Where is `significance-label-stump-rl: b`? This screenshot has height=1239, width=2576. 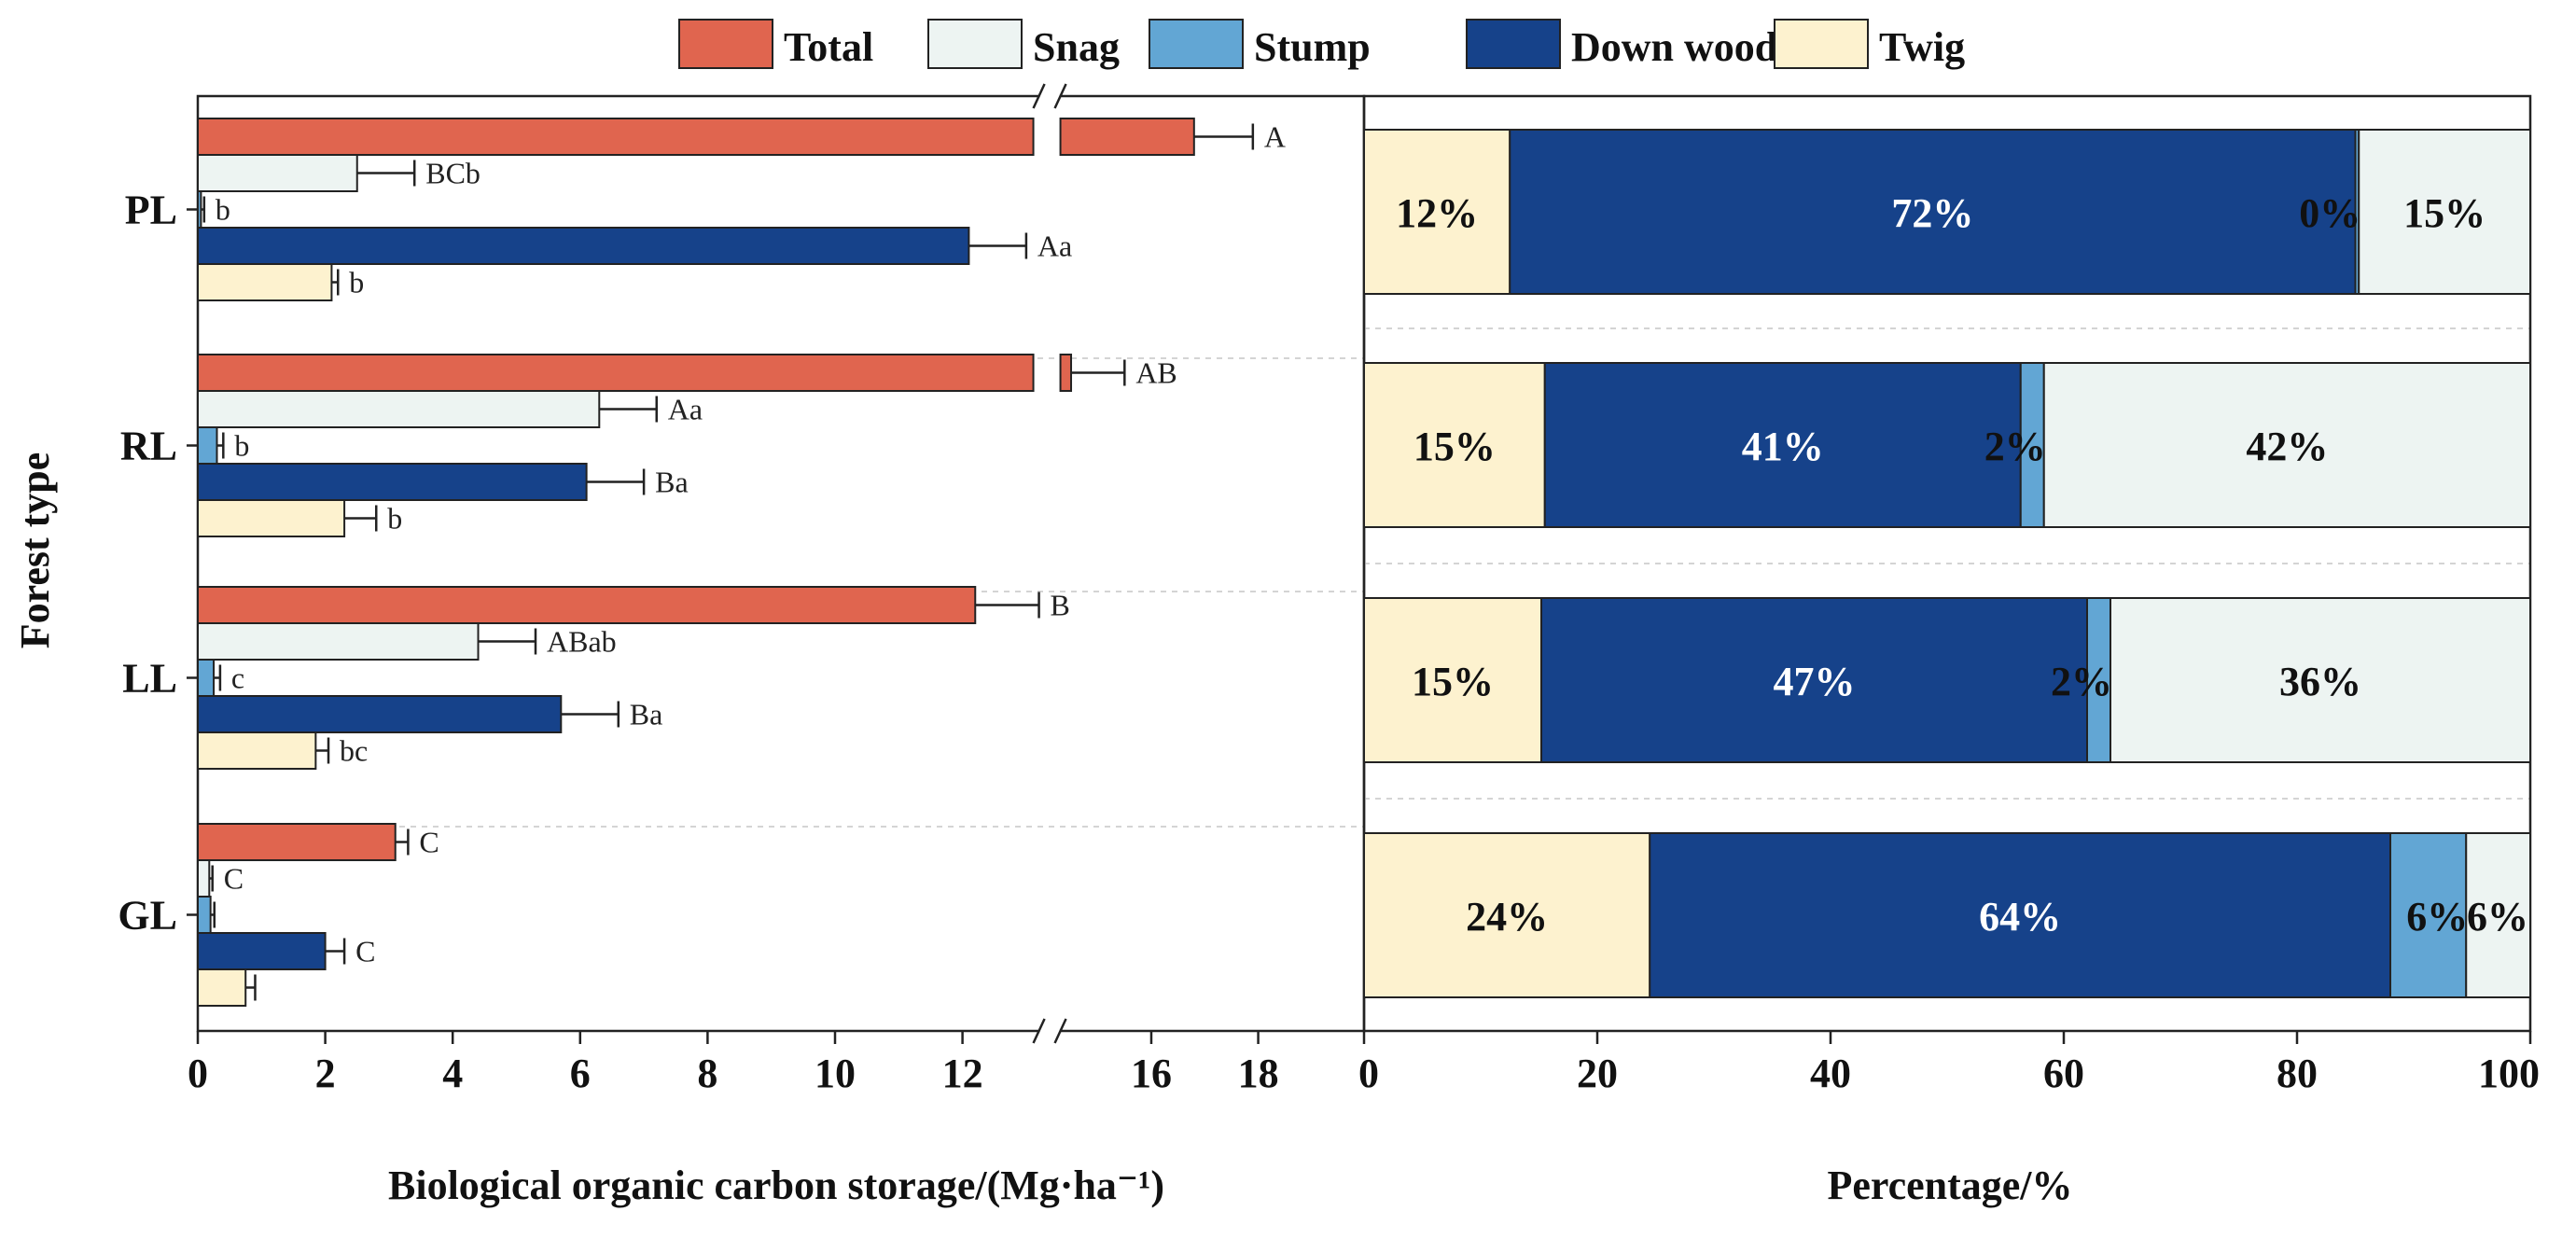 significance-label-stump-rl: b is located at coordinates (241, 446).